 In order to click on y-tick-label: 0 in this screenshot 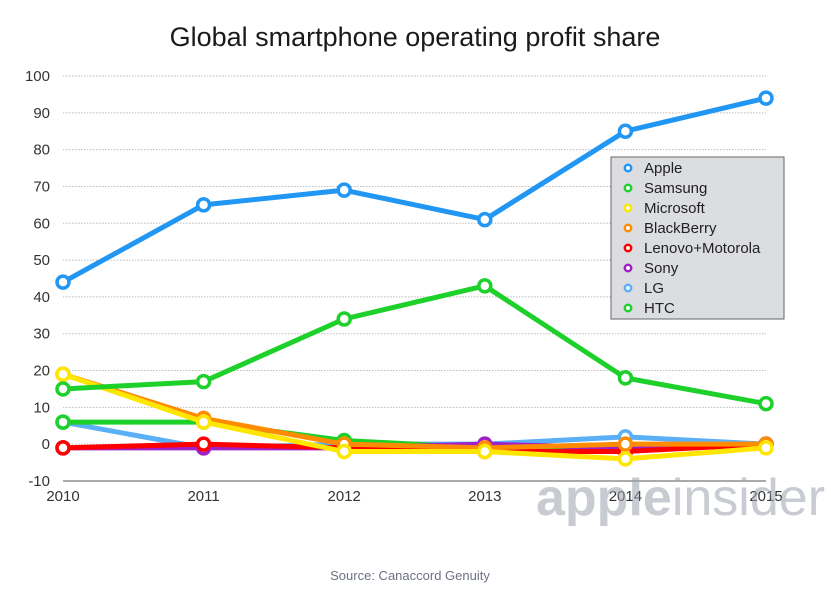, I will do `click(46, 444)`.